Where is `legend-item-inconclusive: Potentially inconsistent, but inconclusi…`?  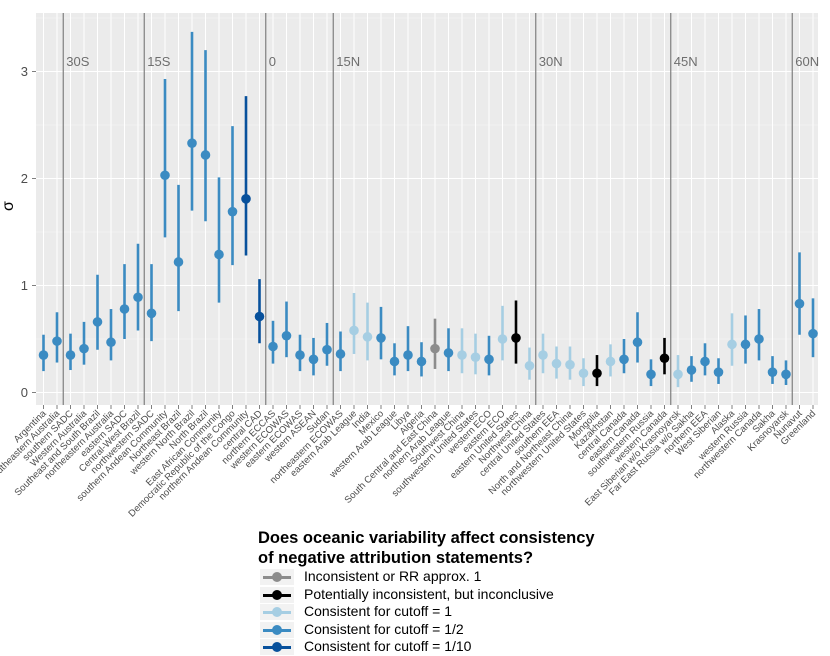
legend-item-inconclusive: Potentially inconsistent, but inconclusi… is located at coordinates (448, 595).